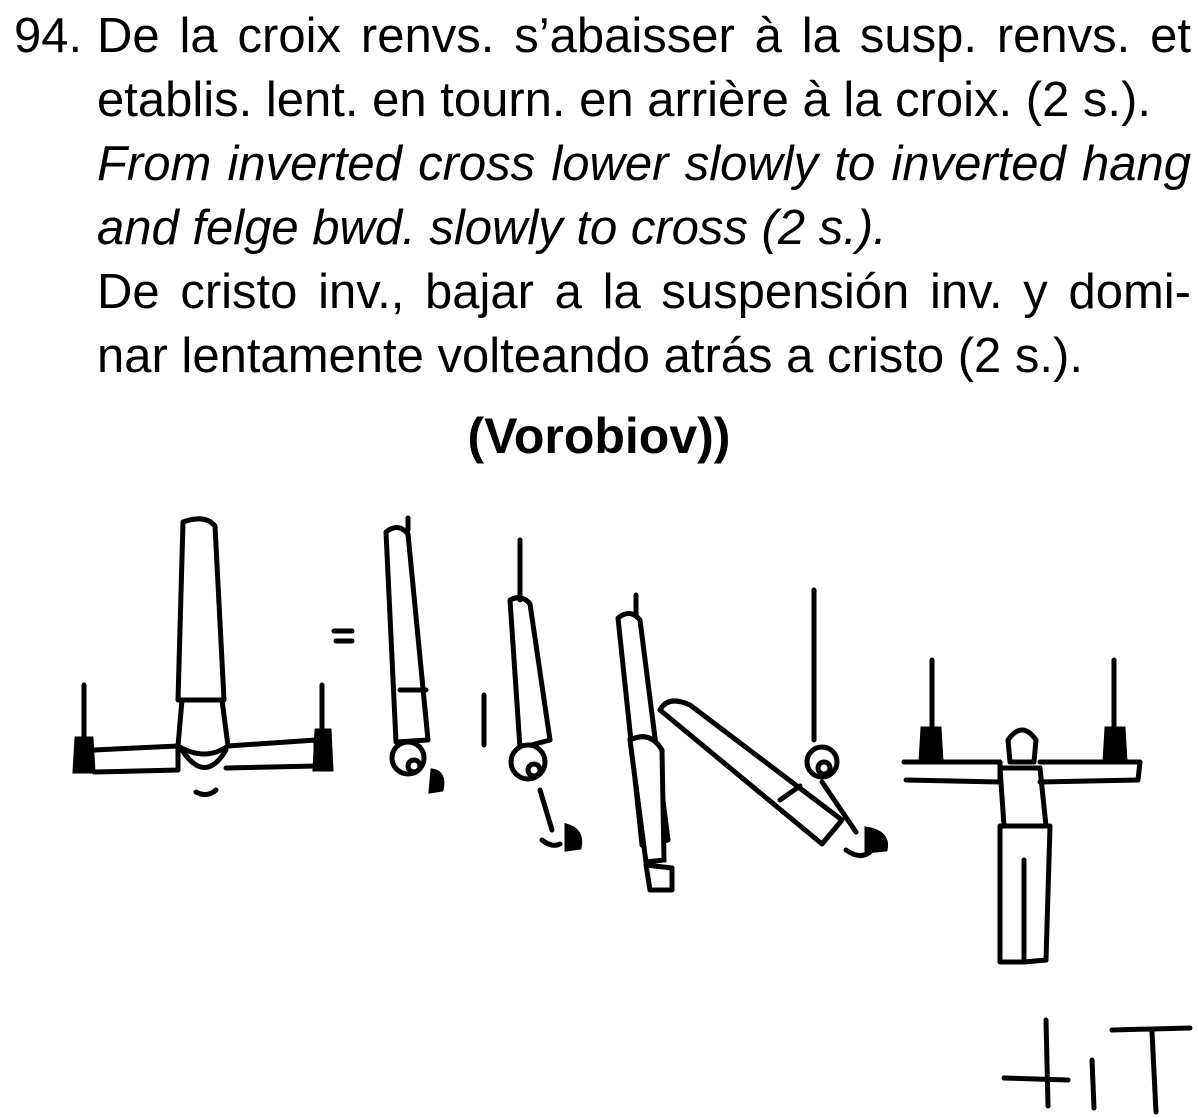 This screenshot has width=1198, height=1118. Describe the element at coordinates (645, 742) in the screenshot. I see `figure-felge-backward` at that location.